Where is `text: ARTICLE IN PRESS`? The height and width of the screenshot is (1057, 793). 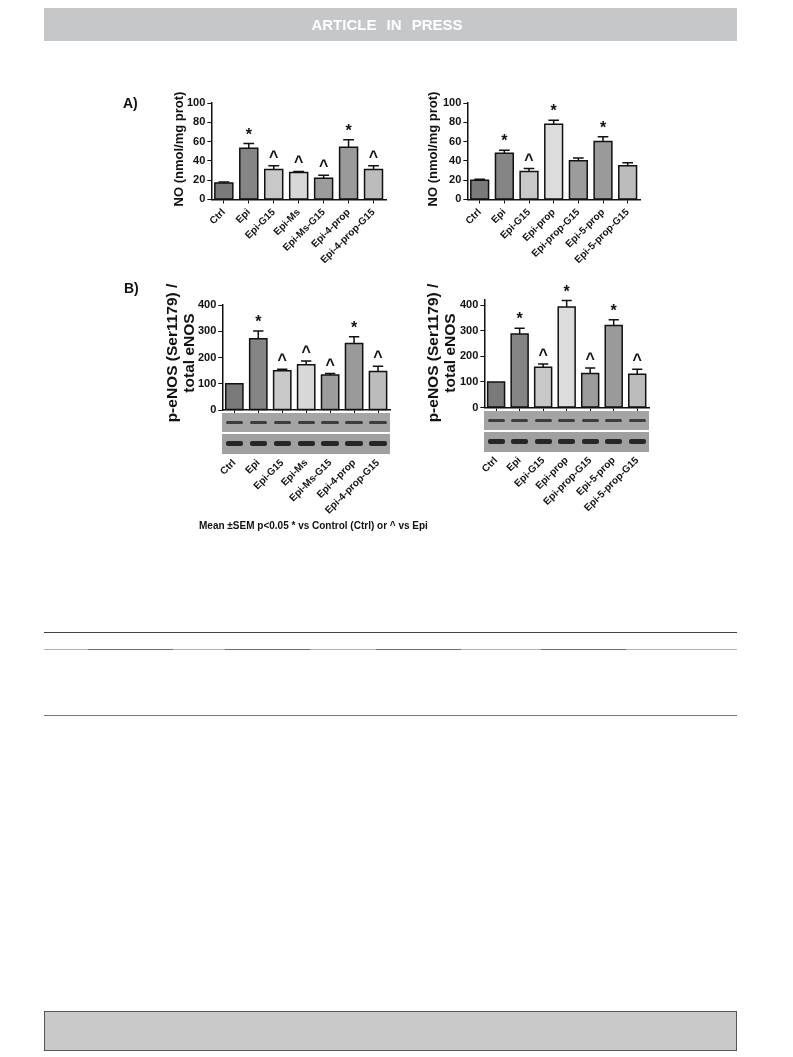 text: ARTICLE IN PRESS is located at coordinates (387, 24).